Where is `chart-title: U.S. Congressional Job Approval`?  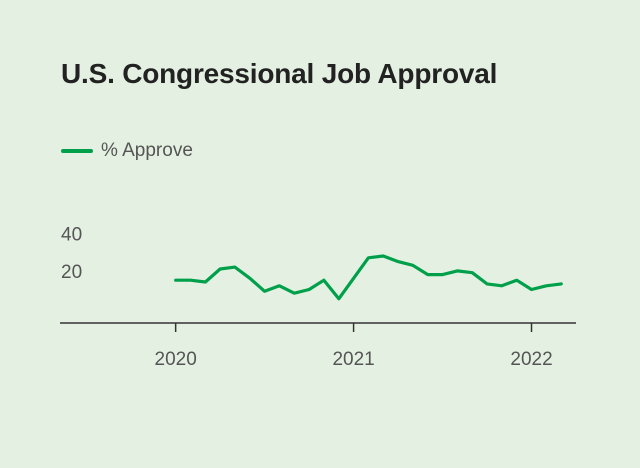
chart-title: U.S. Congressional Job Approval is located at coordinates (279, 73).